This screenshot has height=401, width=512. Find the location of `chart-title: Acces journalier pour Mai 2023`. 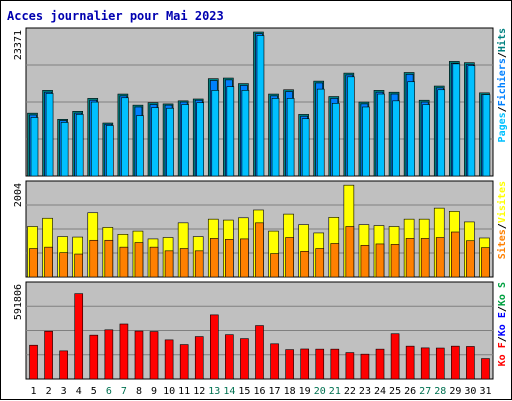

chart-title: Acces journalier pour Mai 2023 is located at coordinates (115, 16).